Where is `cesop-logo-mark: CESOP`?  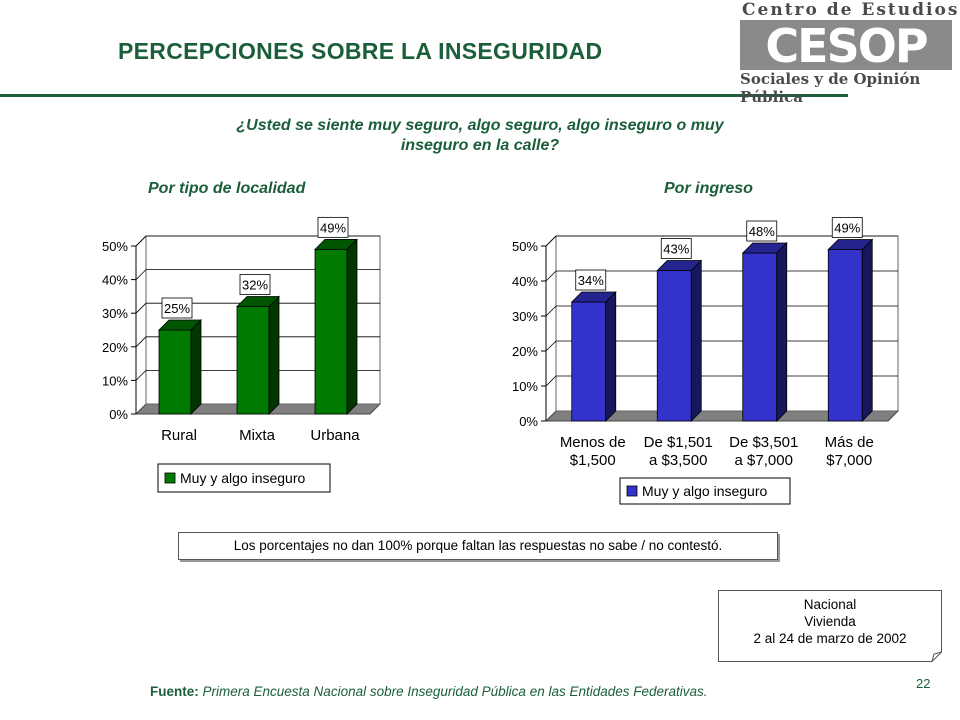
cesop-logo-mark: CESOP is located at coordinates (846, 45).